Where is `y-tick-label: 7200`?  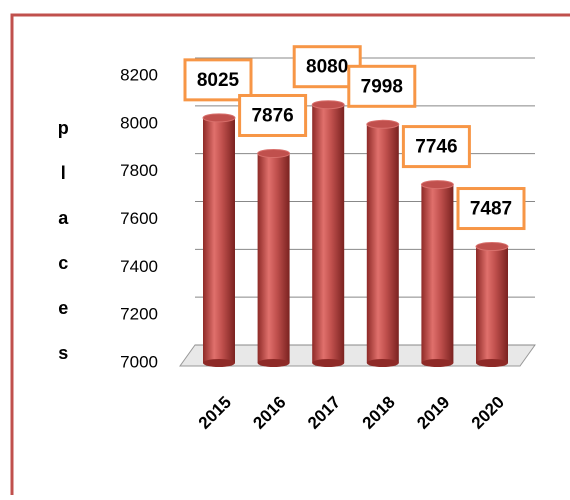
y-tick-label: 7200 is located at coordinates (139, 314).